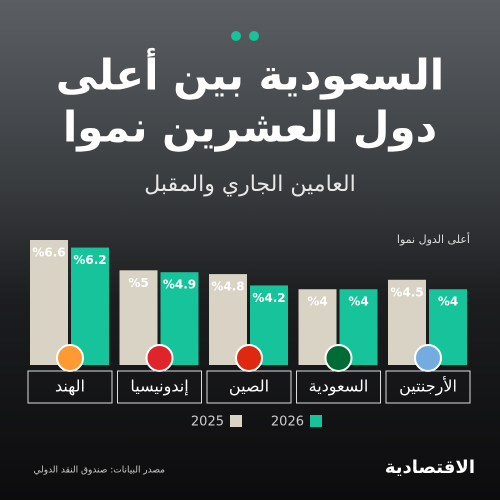  Describe the element at coordinates (207, 422) in the screenshot. I see `legend-label: 2025` at that location.